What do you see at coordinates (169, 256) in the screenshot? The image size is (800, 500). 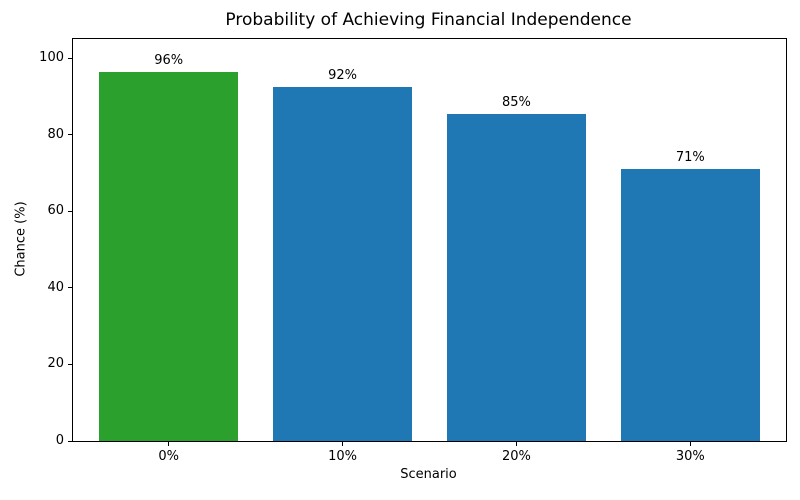 I see `bar-0%` at bounding box center [169, 256].